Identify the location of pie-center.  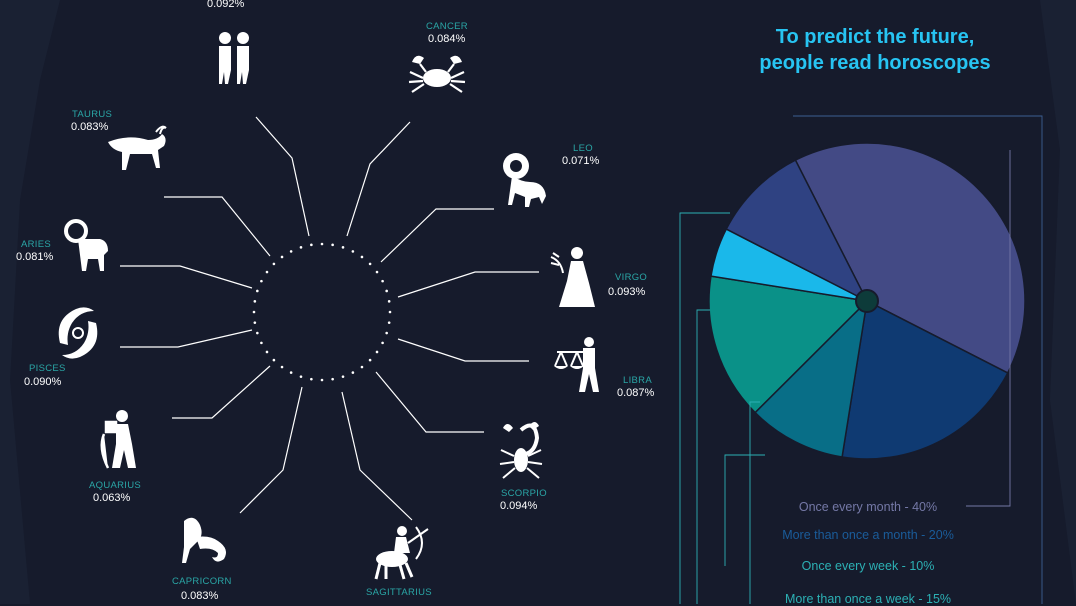
(867, 301).